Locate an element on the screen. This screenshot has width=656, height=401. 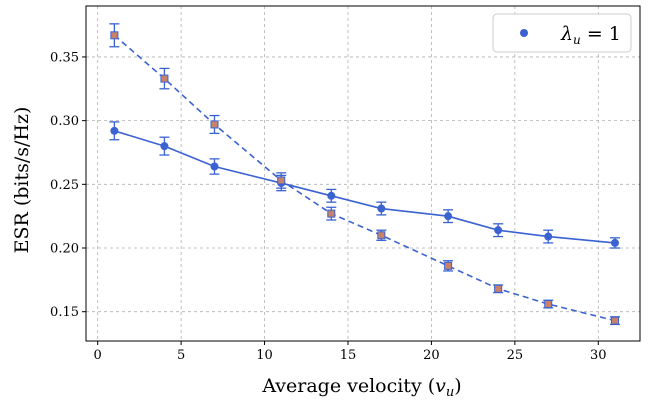
x-axis-title: Average velocity (vu) is located at coordinates (361, 387).